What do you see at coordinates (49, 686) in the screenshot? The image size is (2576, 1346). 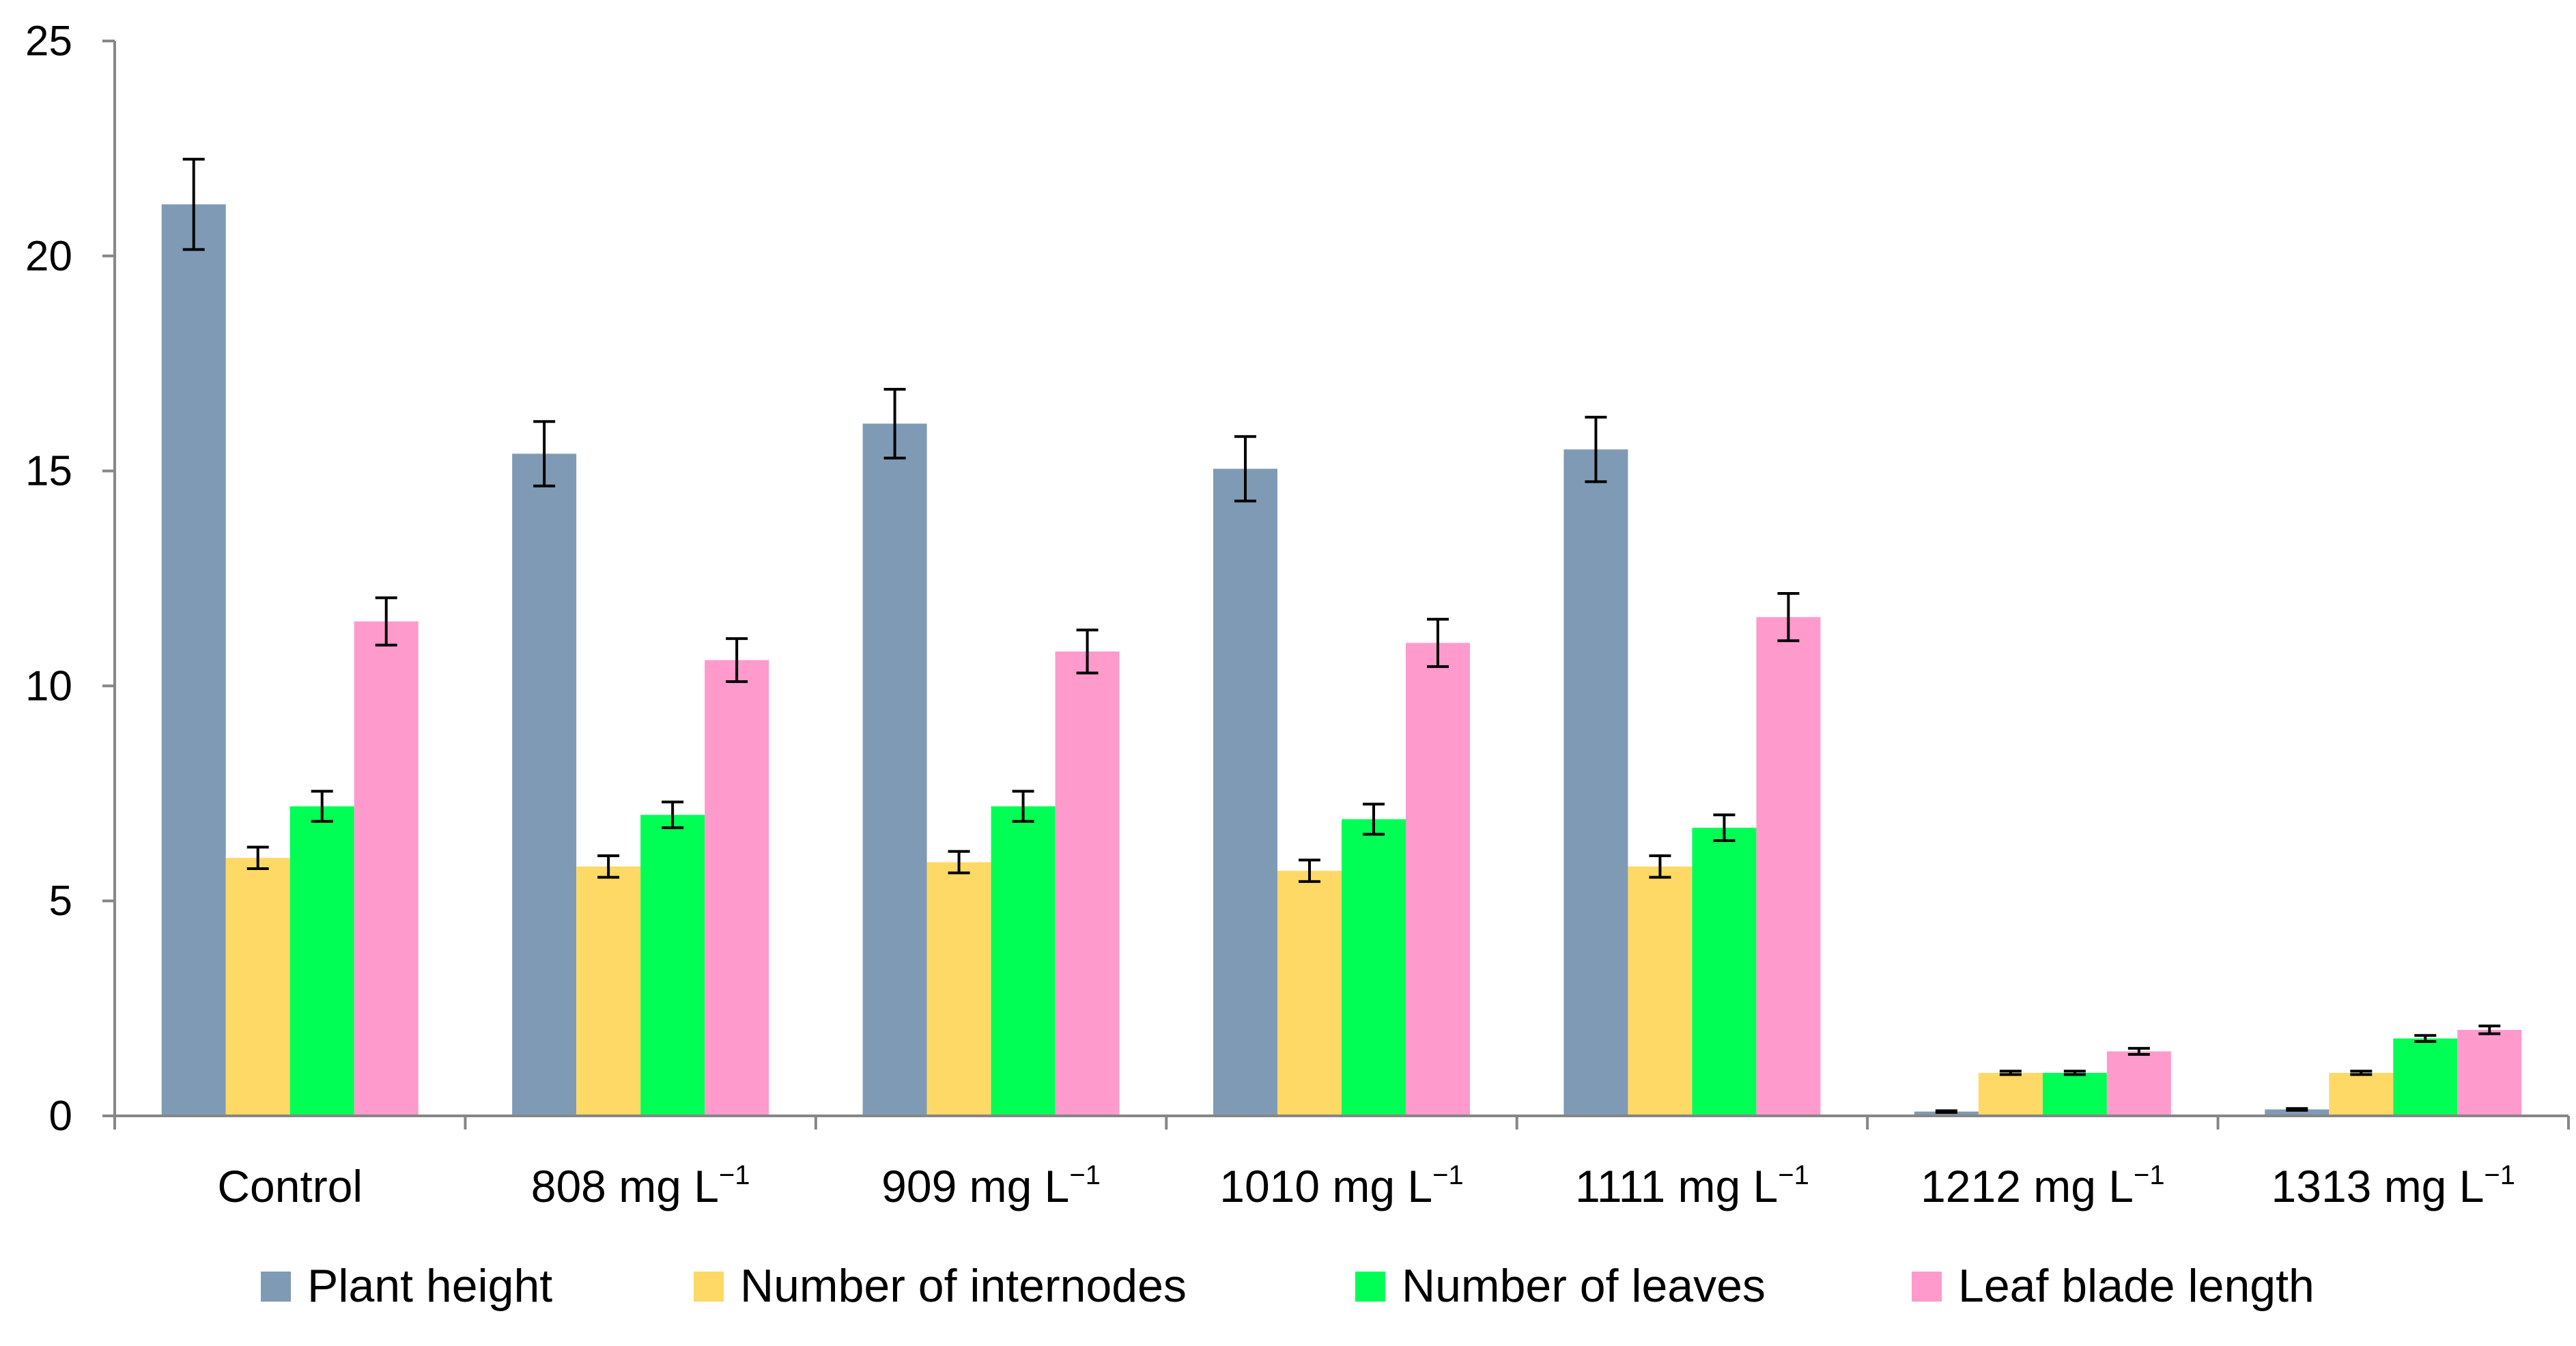 I see `y-tick-label-10: 10` at bounding box center [49, 686].